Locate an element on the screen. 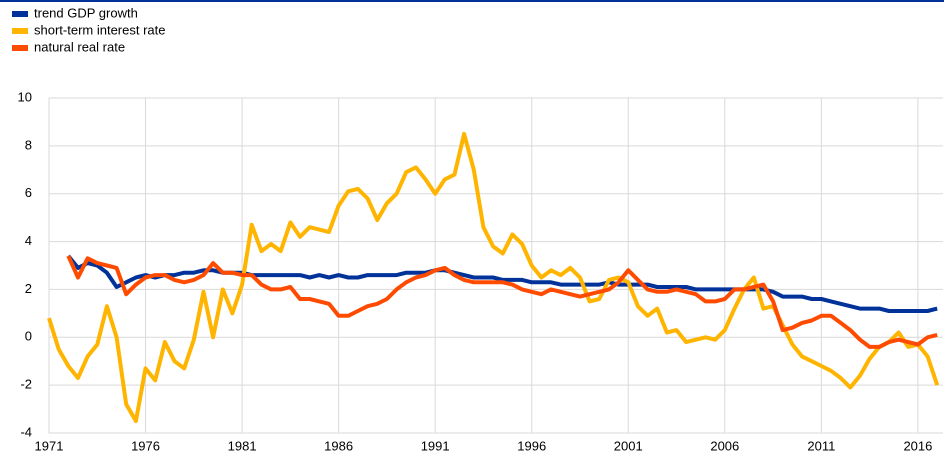  y-tick-label: 0 is located at coordinates (28, 336).